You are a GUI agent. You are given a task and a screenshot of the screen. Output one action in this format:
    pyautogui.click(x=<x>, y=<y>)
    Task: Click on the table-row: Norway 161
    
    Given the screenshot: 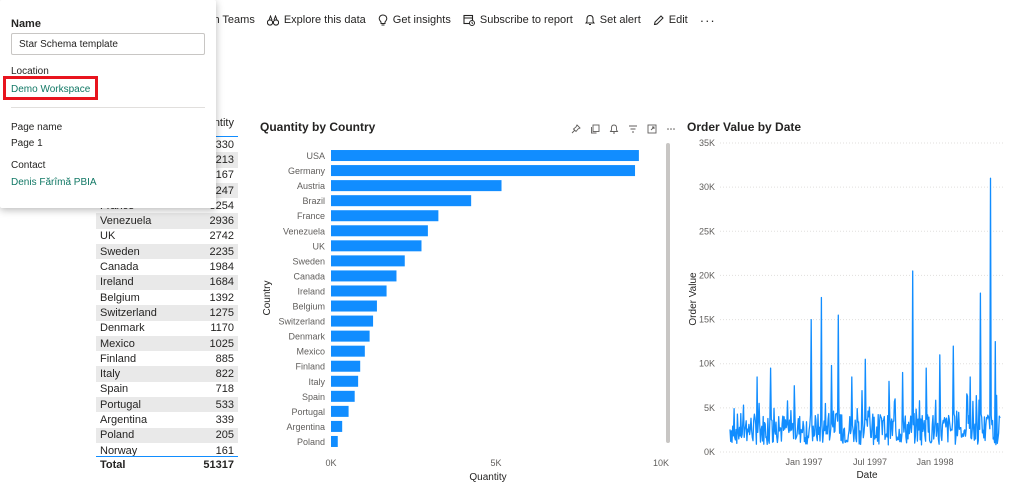 What is the action you would take?
    pyautogui.click(x=167, y=450)
    